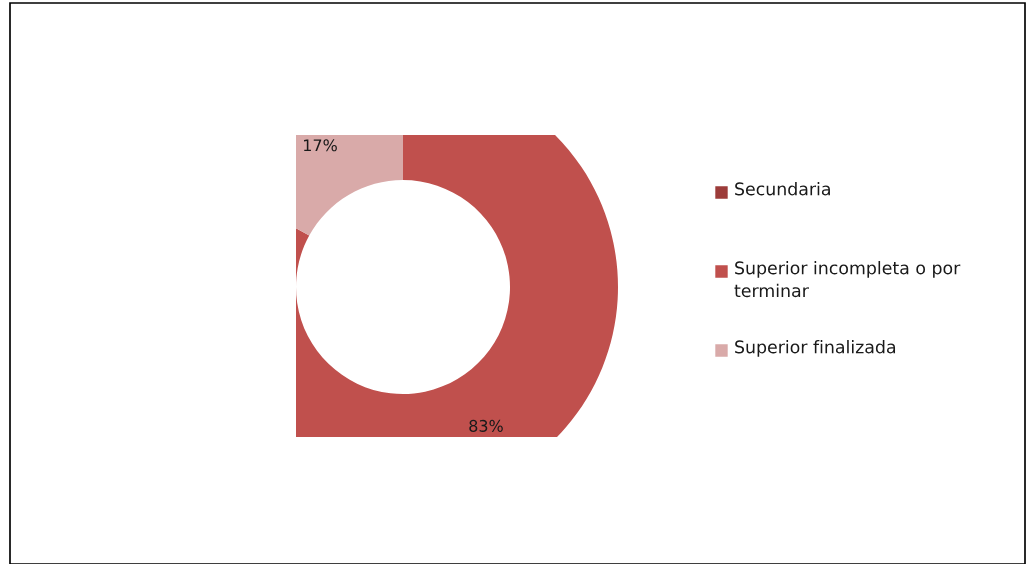 This screenshot has width=1030, height=564. What do you see at coordinates (486, 425) in the screenshot?
I see `data-label: 83%` at bounding box center [486, 425].